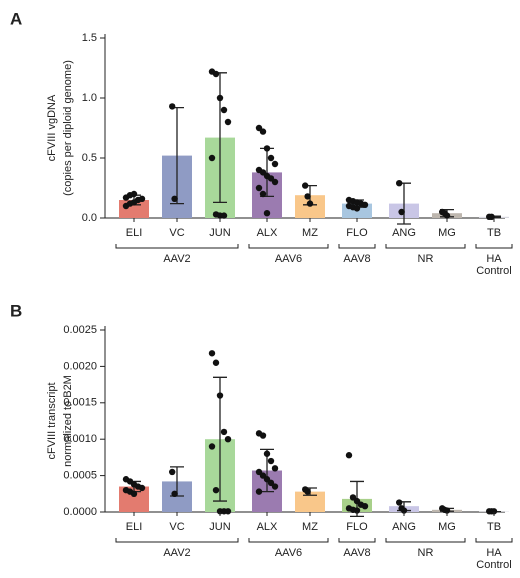 Image resolution: width=520 pixels, height=578 pixels. I want to click on y-tick-label: 0.0010, so click(80, 439).